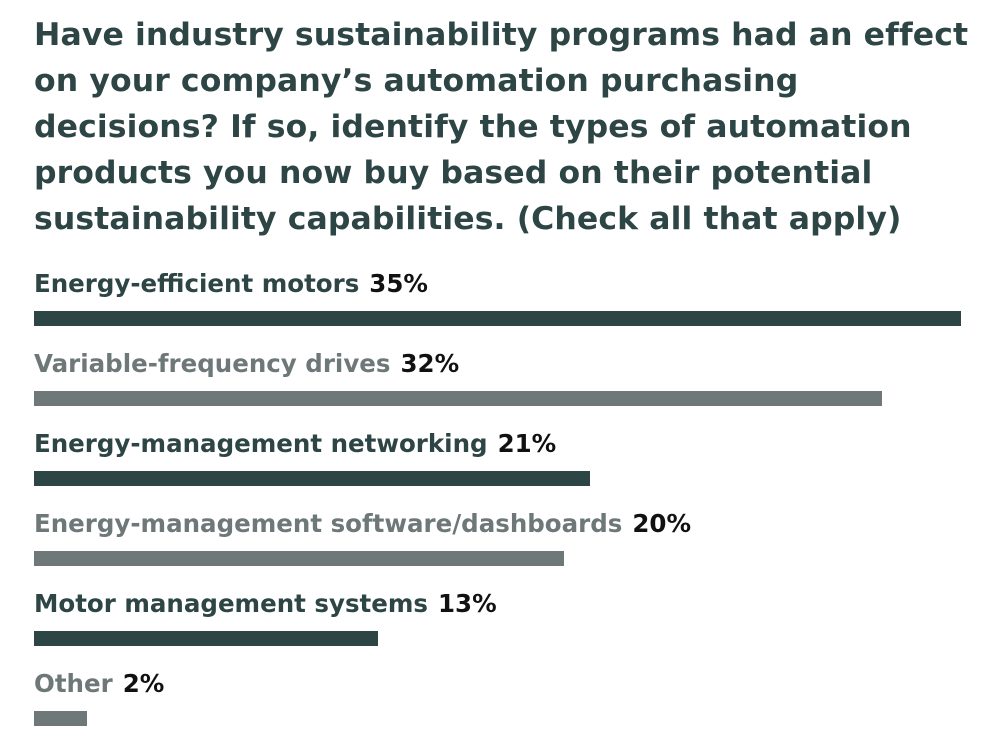 The width and height of the screenshot is (1000, 751). Describe the element at coordinates (662, 523) in the screenshot. I see `value-label: 20%` at that location.